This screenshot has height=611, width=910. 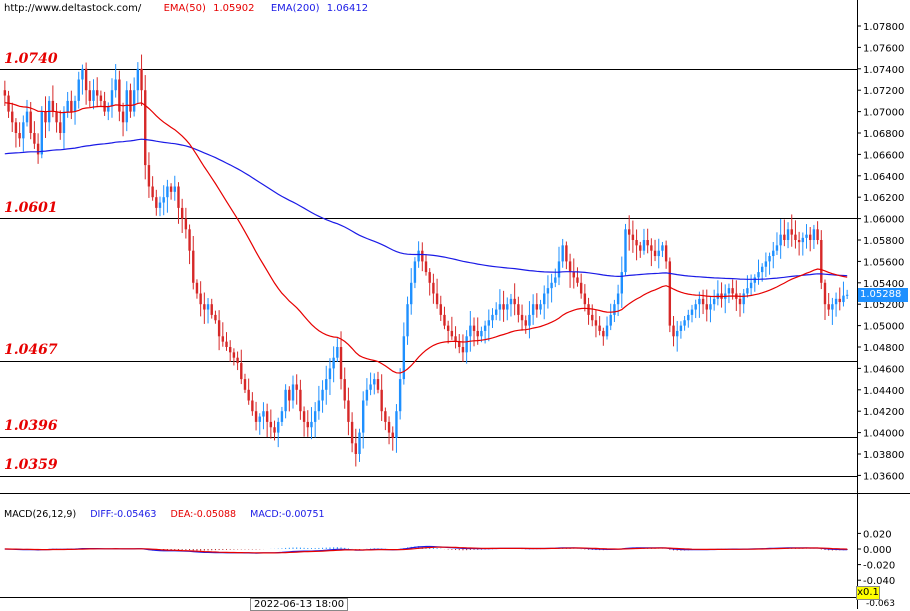 What do you see at coordinates (883, 198) in the screenshot?
I see `price-tick-label: 1.06200` at bounding box center [883, 198].